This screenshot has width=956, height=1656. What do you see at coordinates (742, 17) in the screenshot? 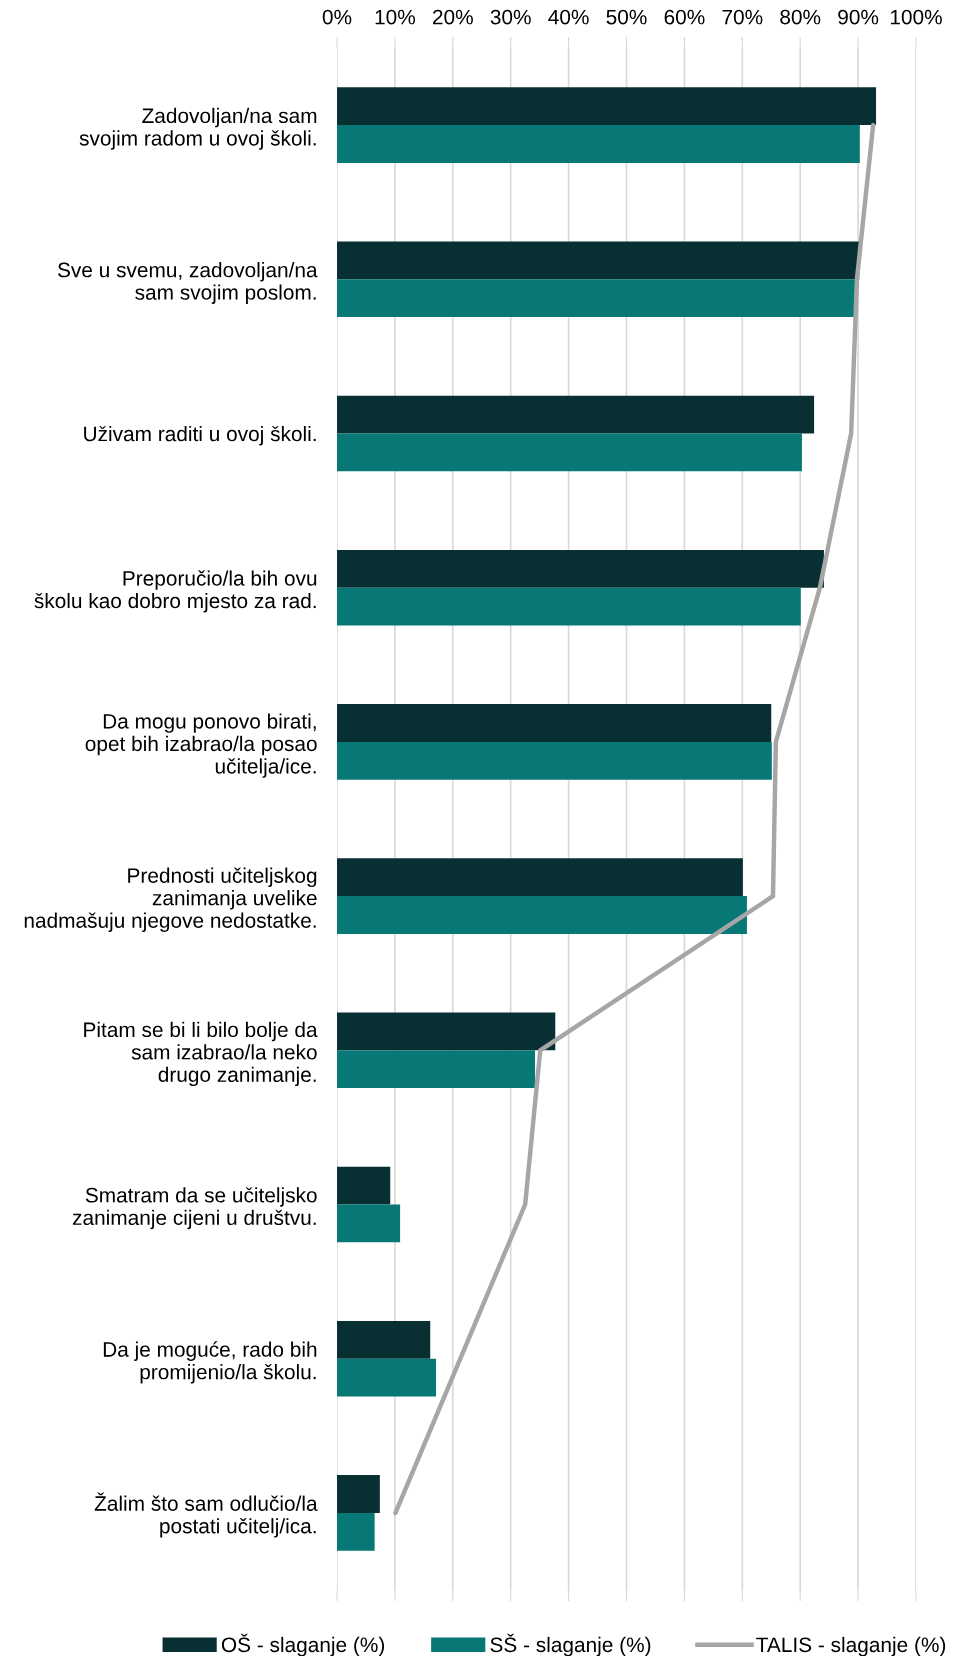
I see `x-tick-label: 70%` at bounding box center [742, 17].